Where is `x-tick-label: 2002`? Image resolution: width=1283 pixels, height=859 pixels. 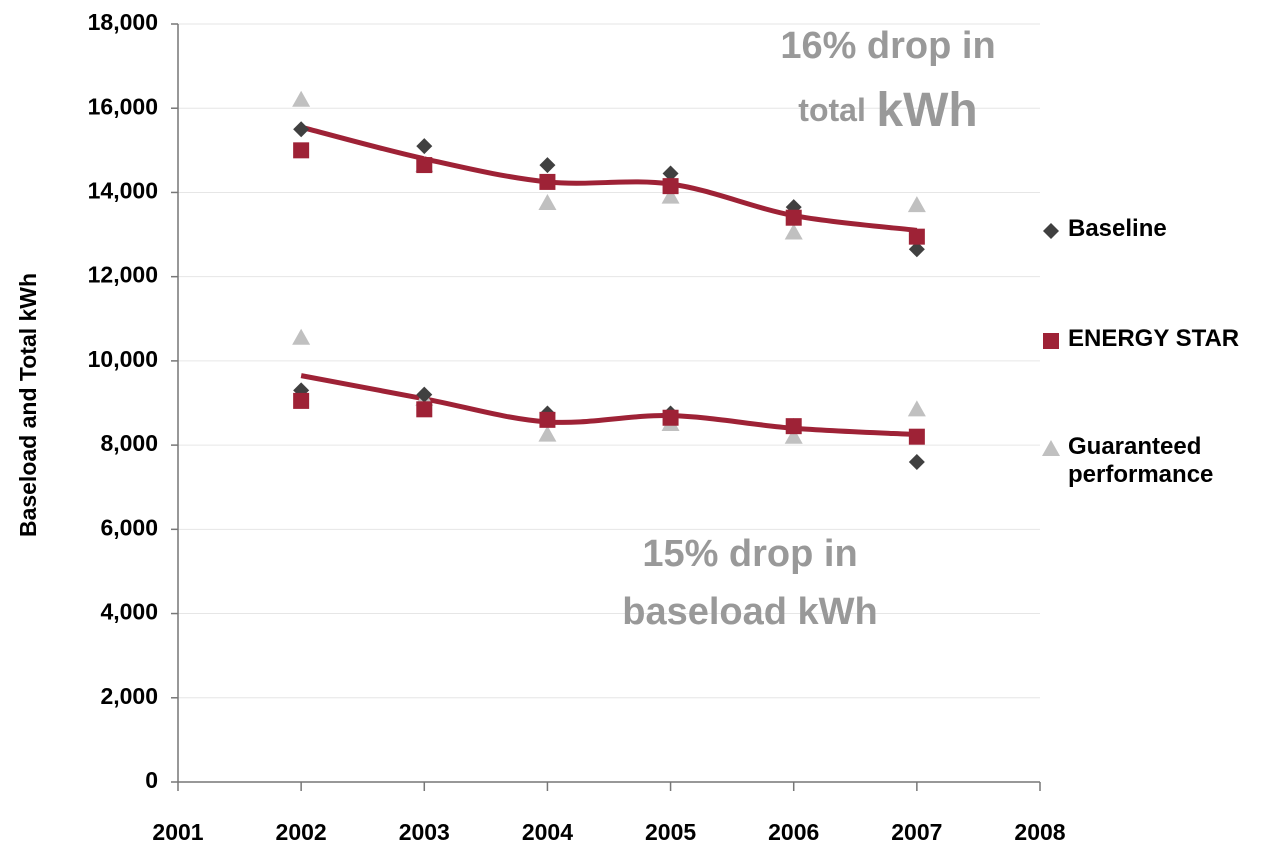
x-tick-label: 2002 is located at coordinates (301, 832).